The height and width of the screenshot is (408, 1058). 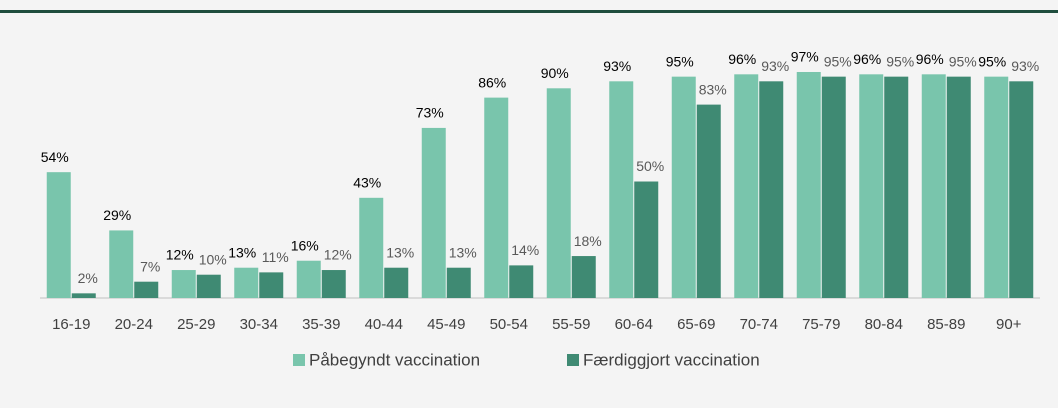 What do you see at coordinates (650, 166) in the screenshot?
I see `value-label: 50%` at bounding box center [650, 166].